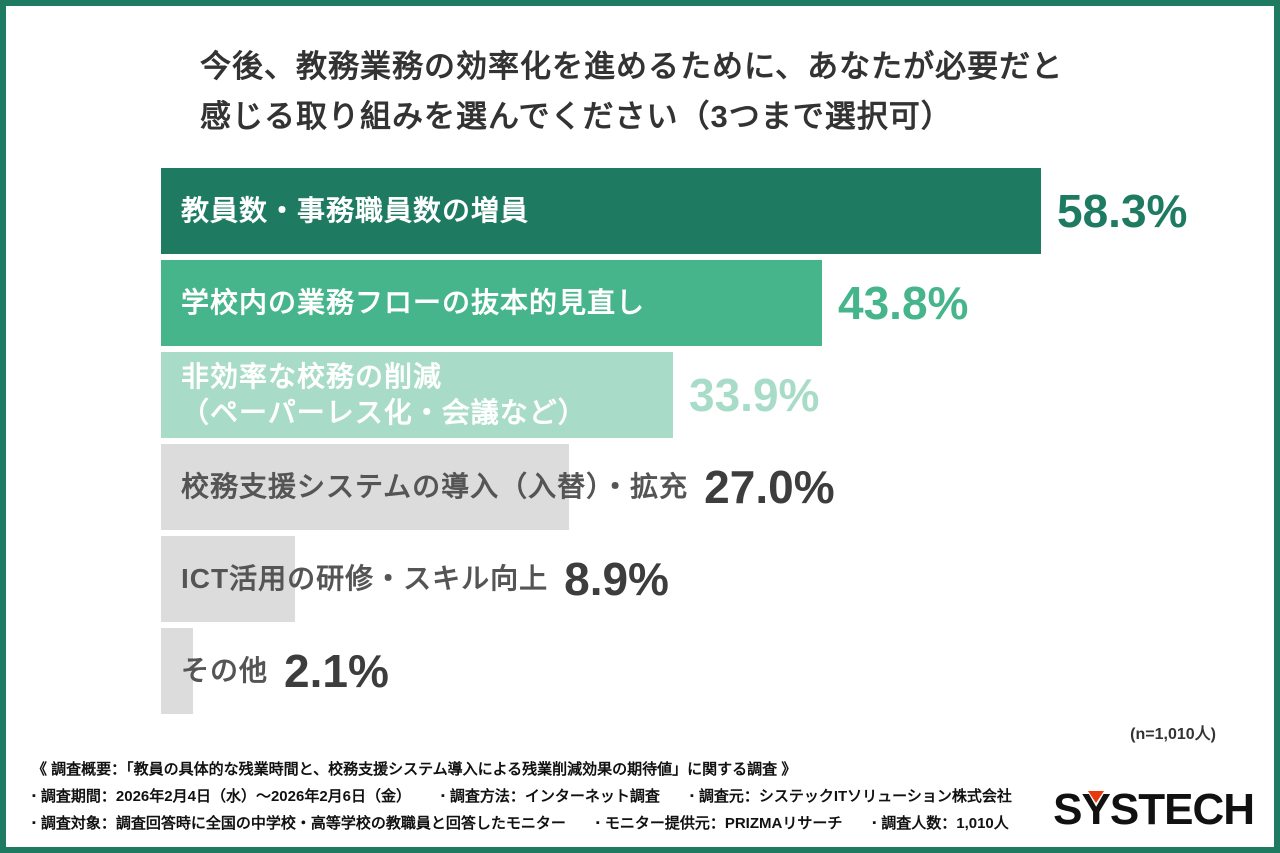 This screenshot has width=1280, height=853. I want to click on page-title-line-2: 感じる取り組みを選んでください（3つまで選択可）, so click(576, 117).